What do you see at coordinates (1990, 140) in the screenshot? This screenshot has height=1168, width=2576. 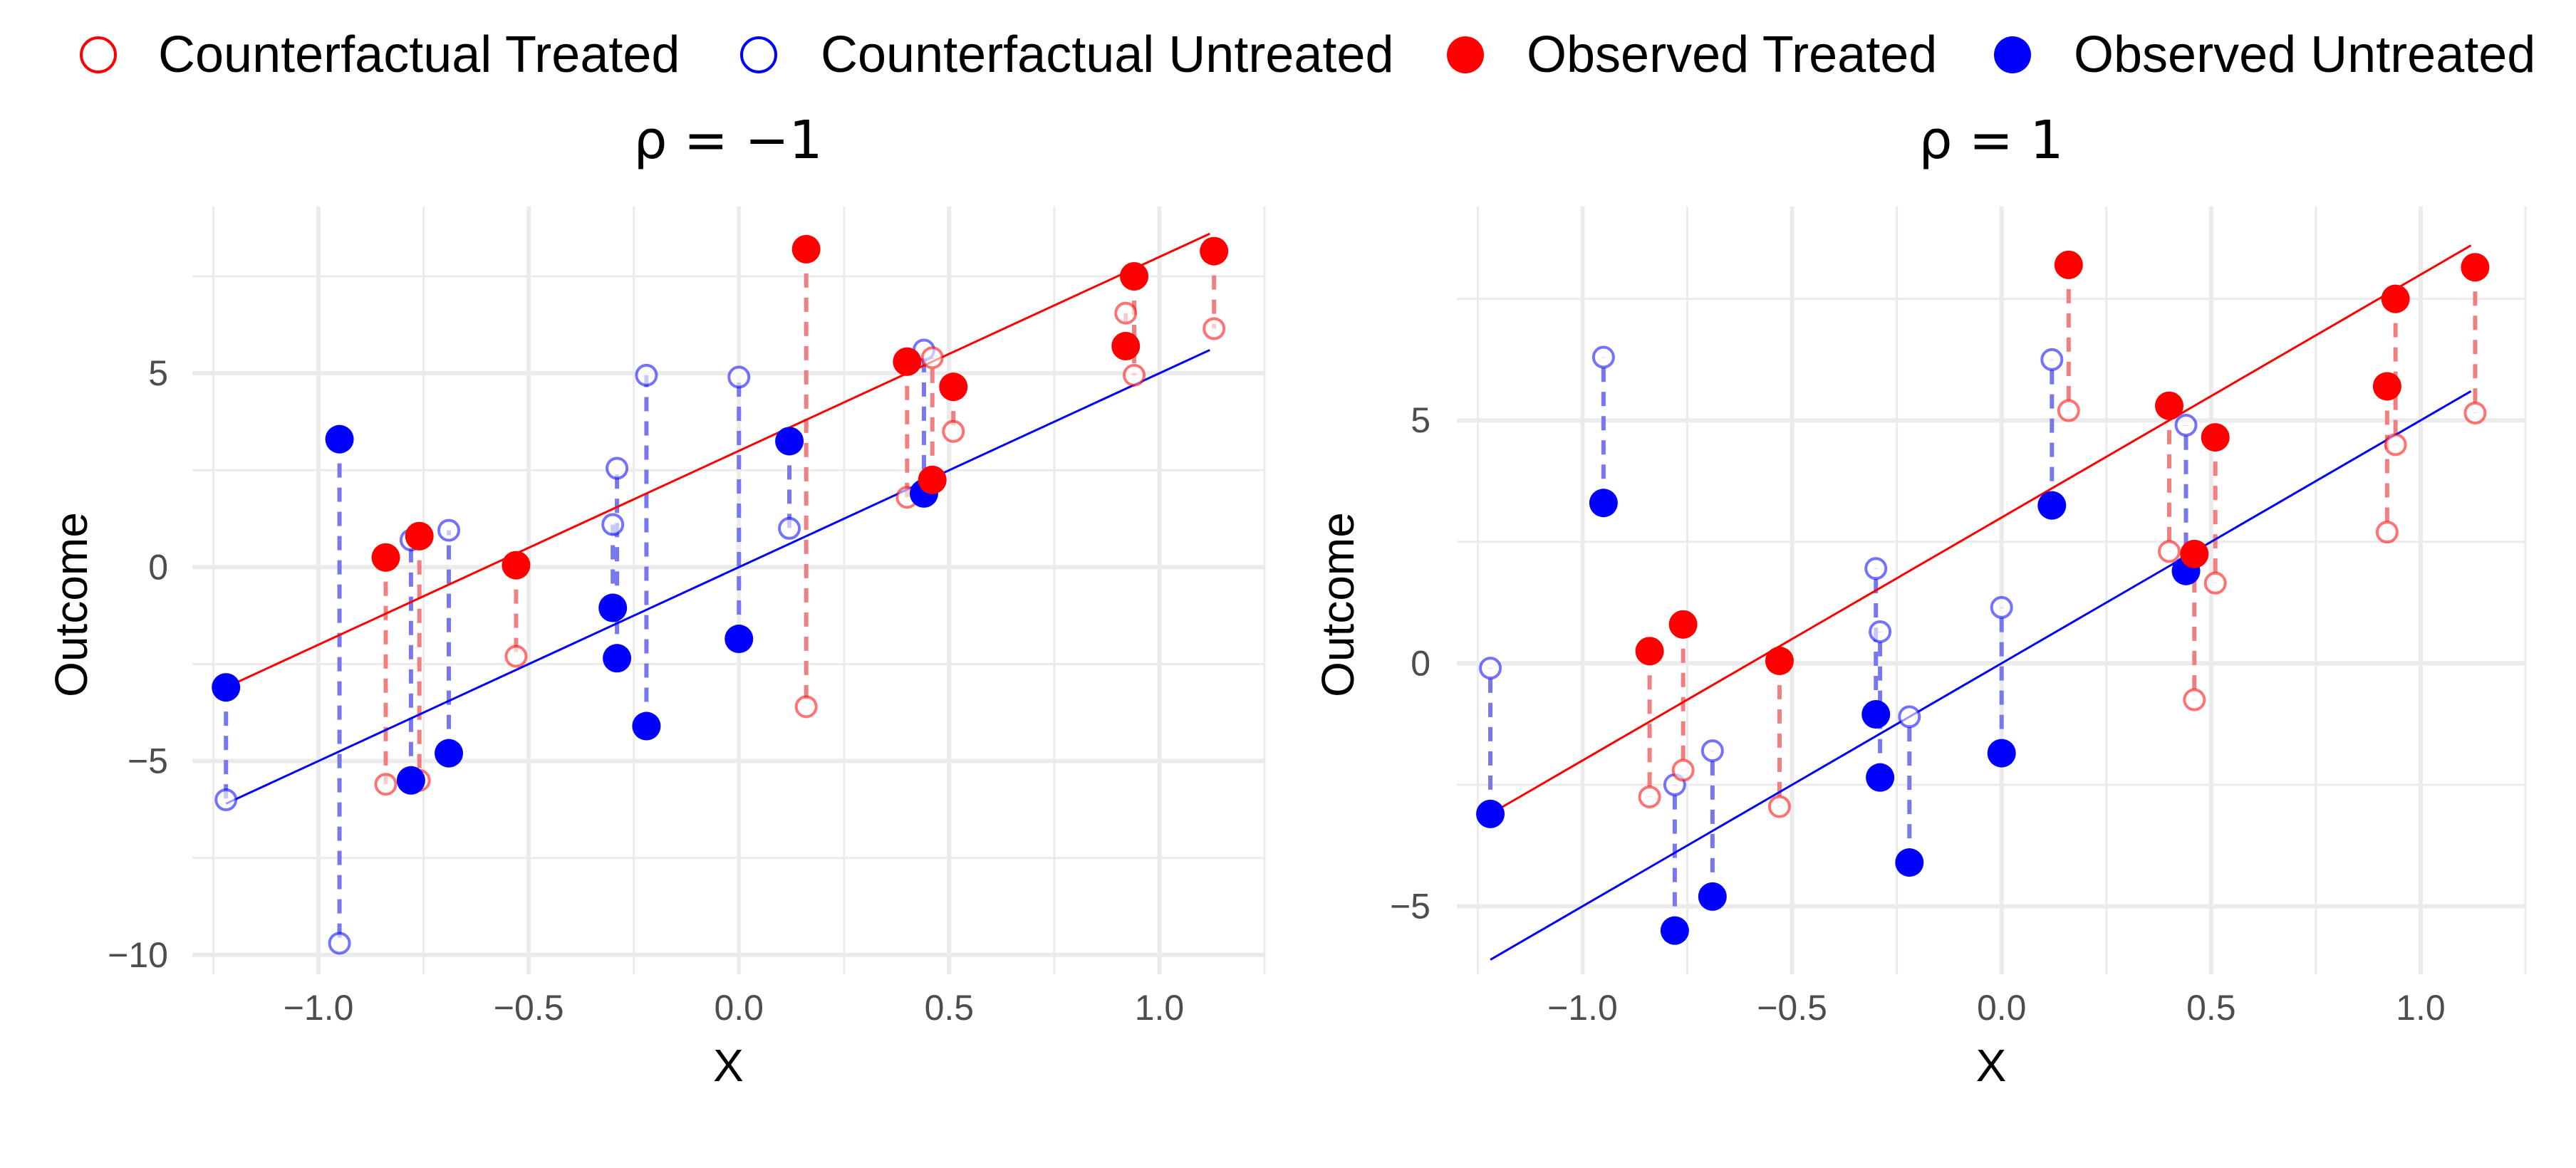 I see `panel-title: ρ = 1` at bounding box center [1990, 140].